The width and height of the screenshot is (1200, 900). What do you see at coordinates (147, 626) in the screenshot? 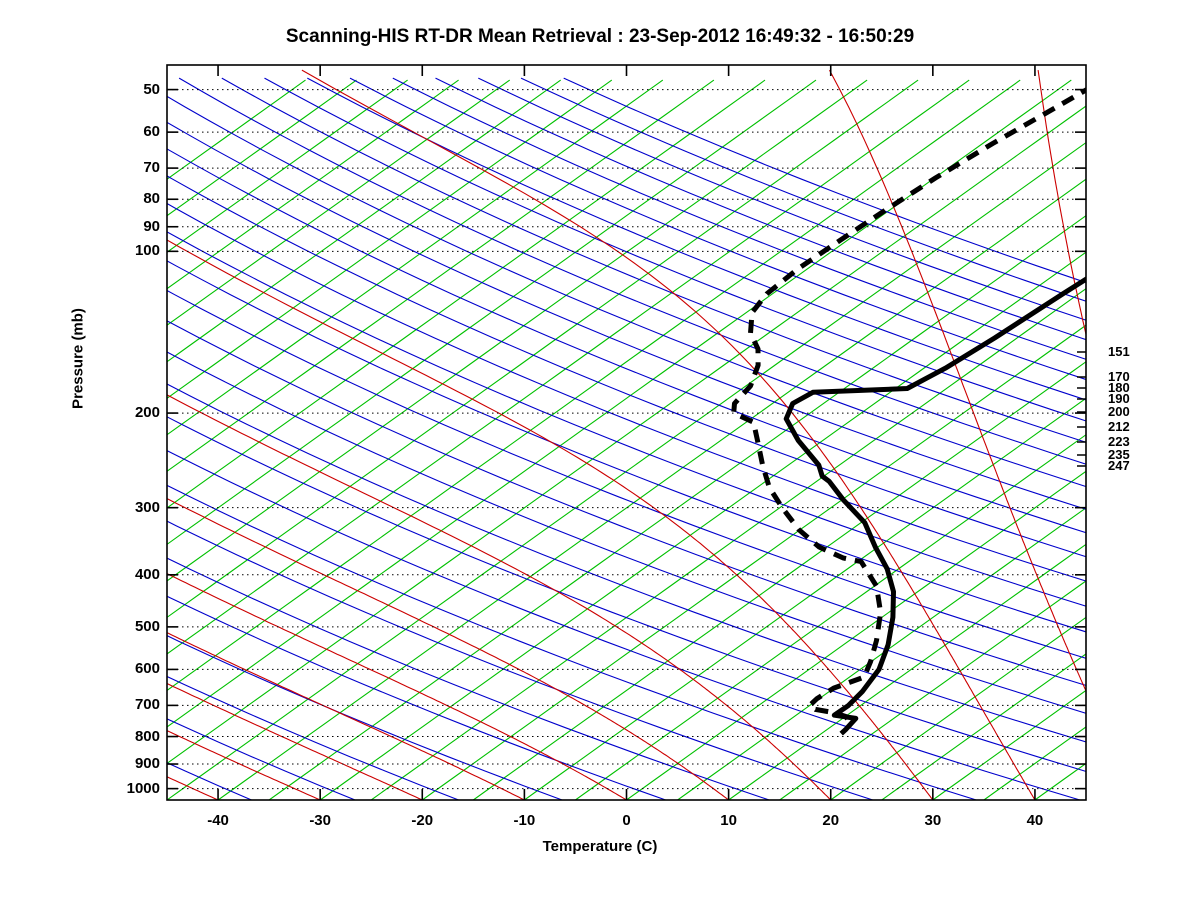
I see `y-tick-500: 500` at bounding box center [147, 626].